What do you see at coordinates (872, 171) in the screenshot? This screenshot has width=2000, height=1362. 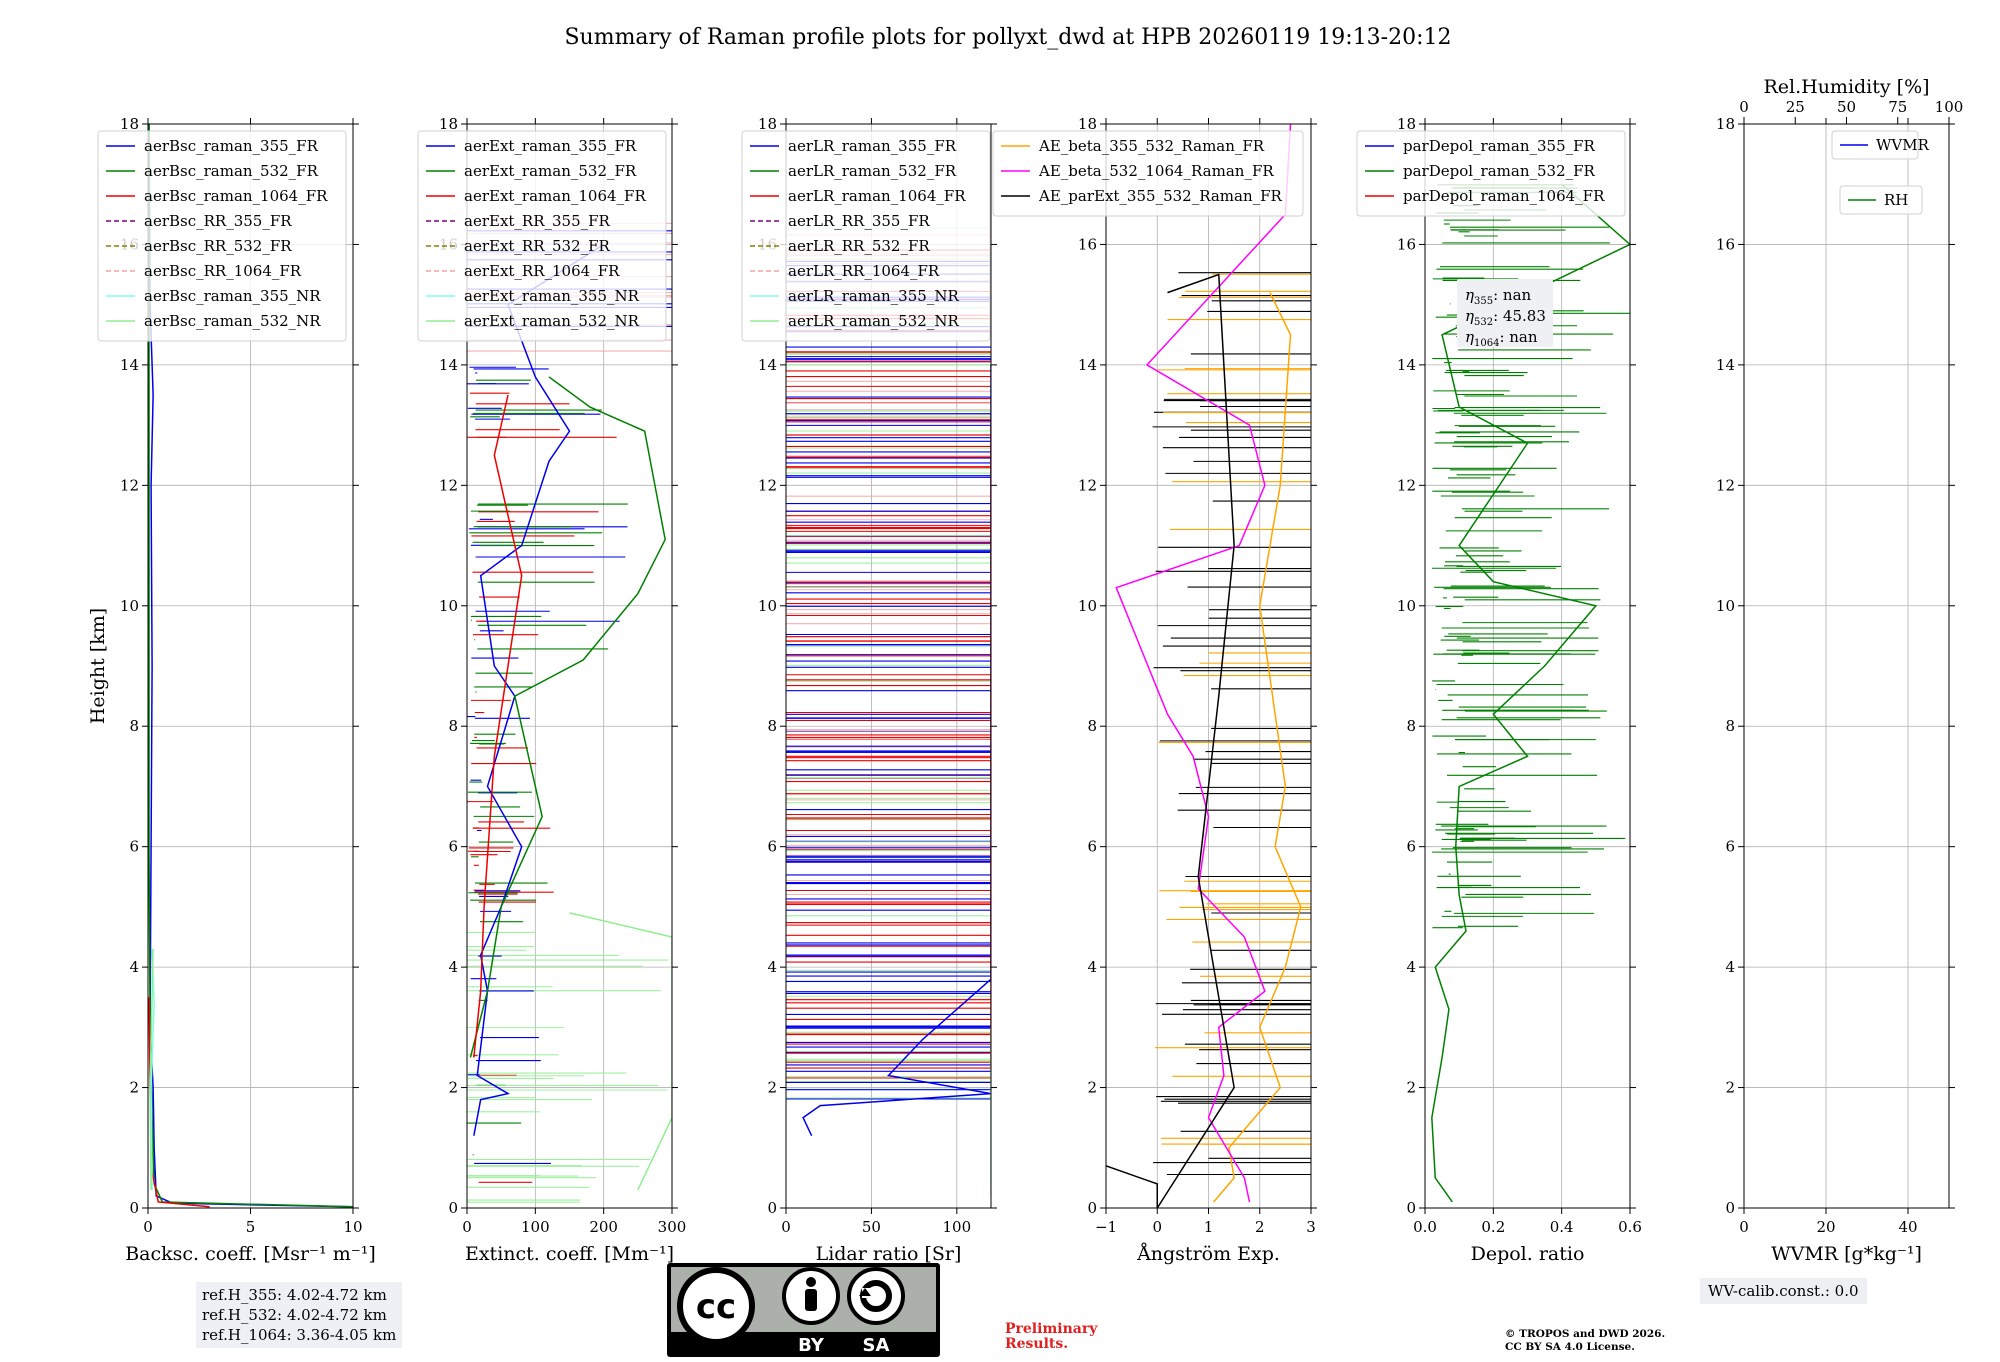 I see `legend-label: aerLR_raman_532_FR` at bounding box center [872, 171].